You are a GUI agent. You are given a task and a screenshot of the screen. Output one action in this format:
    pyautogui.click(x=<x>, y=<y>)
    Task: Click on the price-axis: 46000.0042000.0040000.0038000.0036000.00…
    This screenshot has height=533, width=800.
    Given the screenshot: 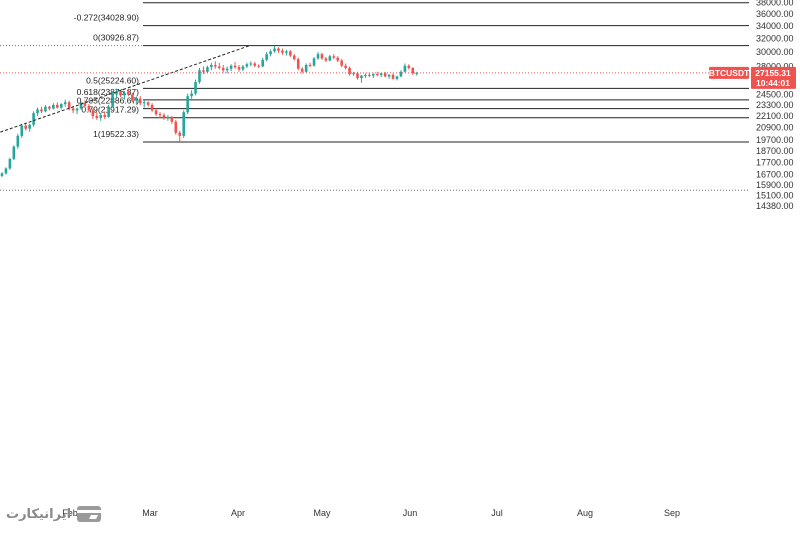 What is the action you would take?
    pyautogui.click(x=775, y=105)
    